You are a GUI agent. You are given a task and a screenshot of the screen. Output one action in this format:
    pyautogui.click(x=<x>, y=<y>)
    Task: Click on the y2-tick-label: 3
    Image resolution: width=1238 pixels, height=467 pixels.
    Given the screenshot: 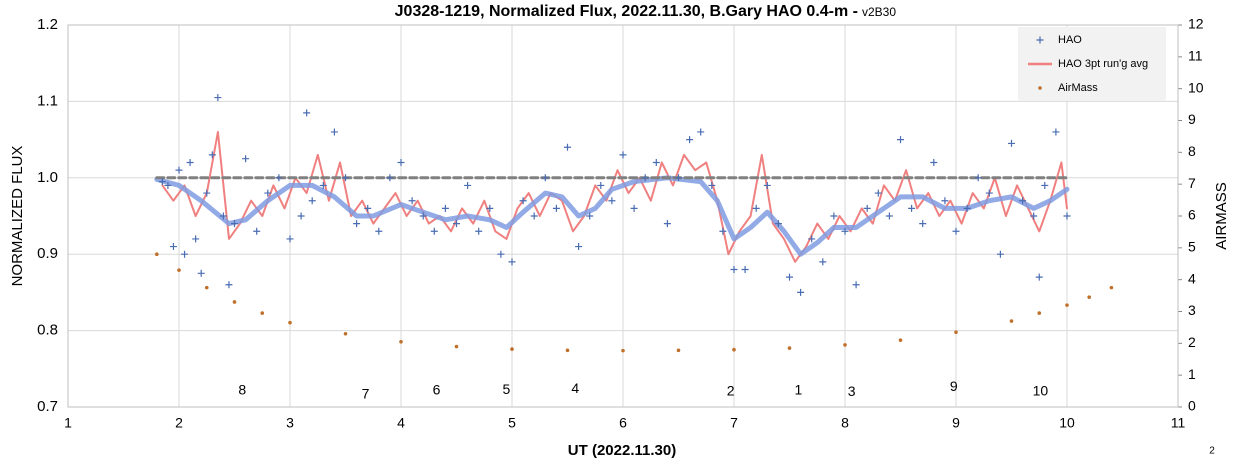 What is the action you would take?
    pyautogui.click(x=1192, y=310)
    